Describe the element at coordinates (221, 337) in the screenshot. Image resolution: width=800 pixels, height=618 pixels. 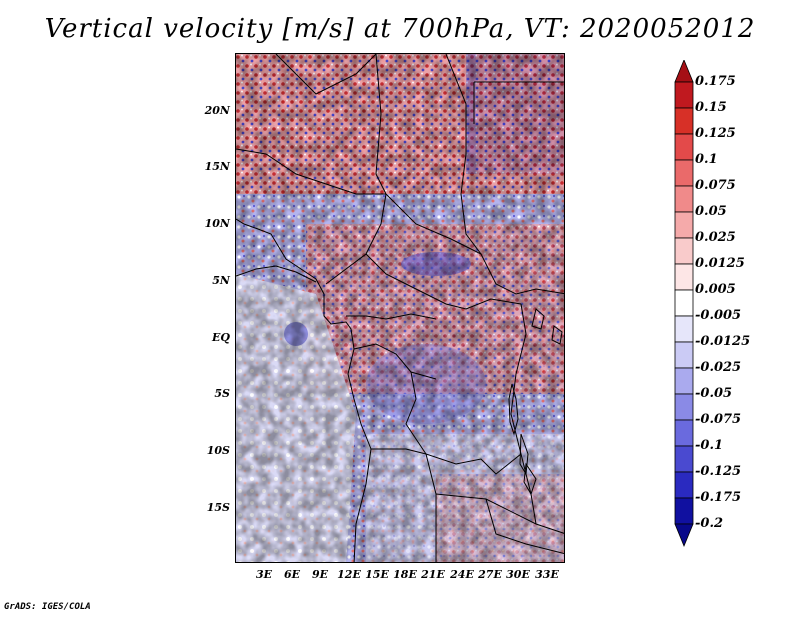
I see `lat-label: EQ` at that location.